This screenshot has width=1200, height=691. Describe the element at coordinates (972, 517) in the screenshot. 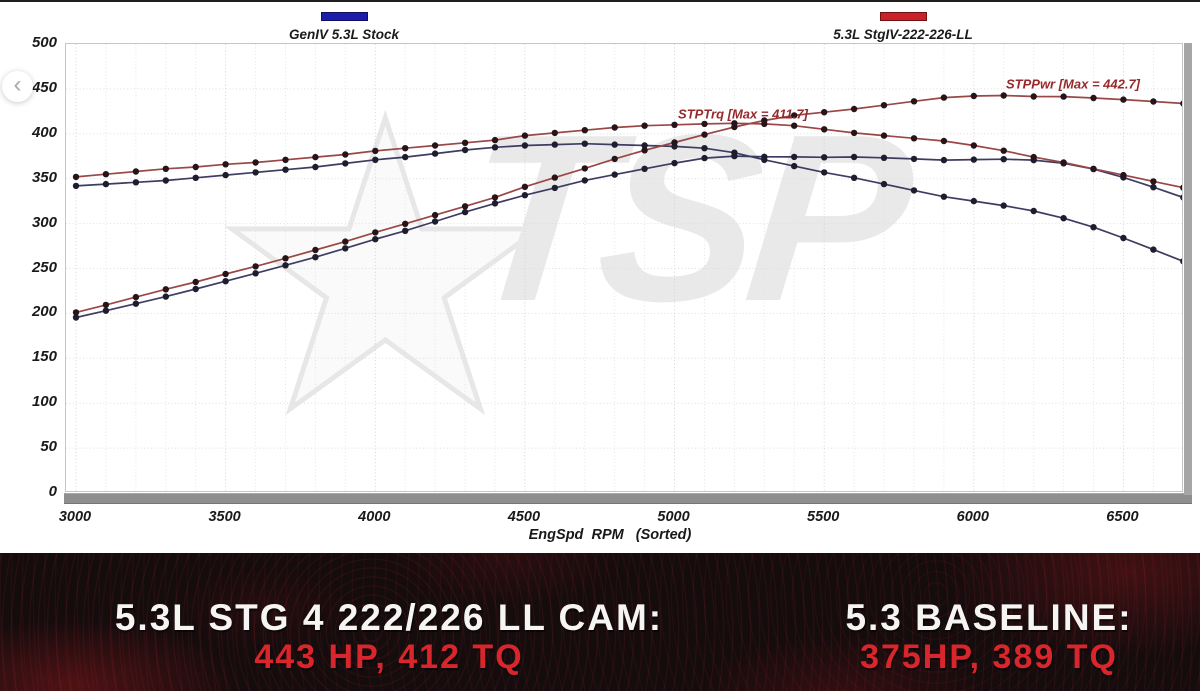

I see `x-tick-label: 6000` at that location.